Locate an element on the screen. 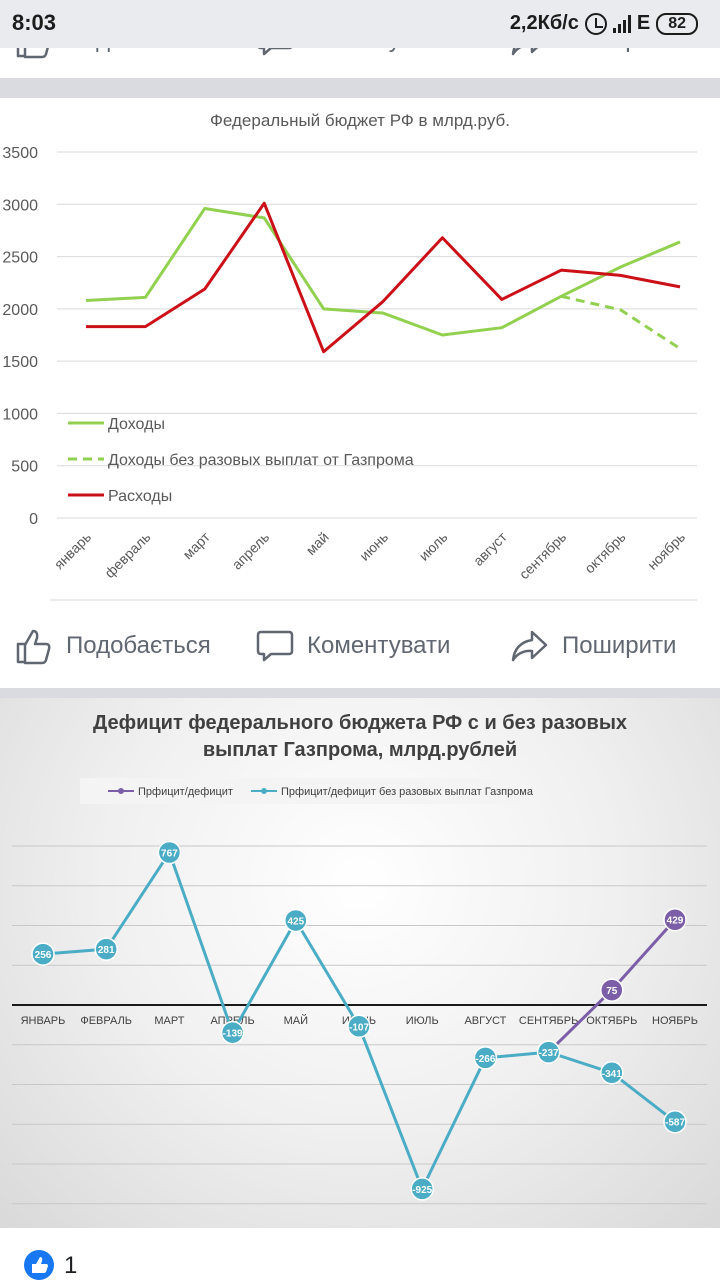 The width and height of the screenshot is (720, 1285). chart1-legend-label: Расходы is located at coordinates (140, 496).